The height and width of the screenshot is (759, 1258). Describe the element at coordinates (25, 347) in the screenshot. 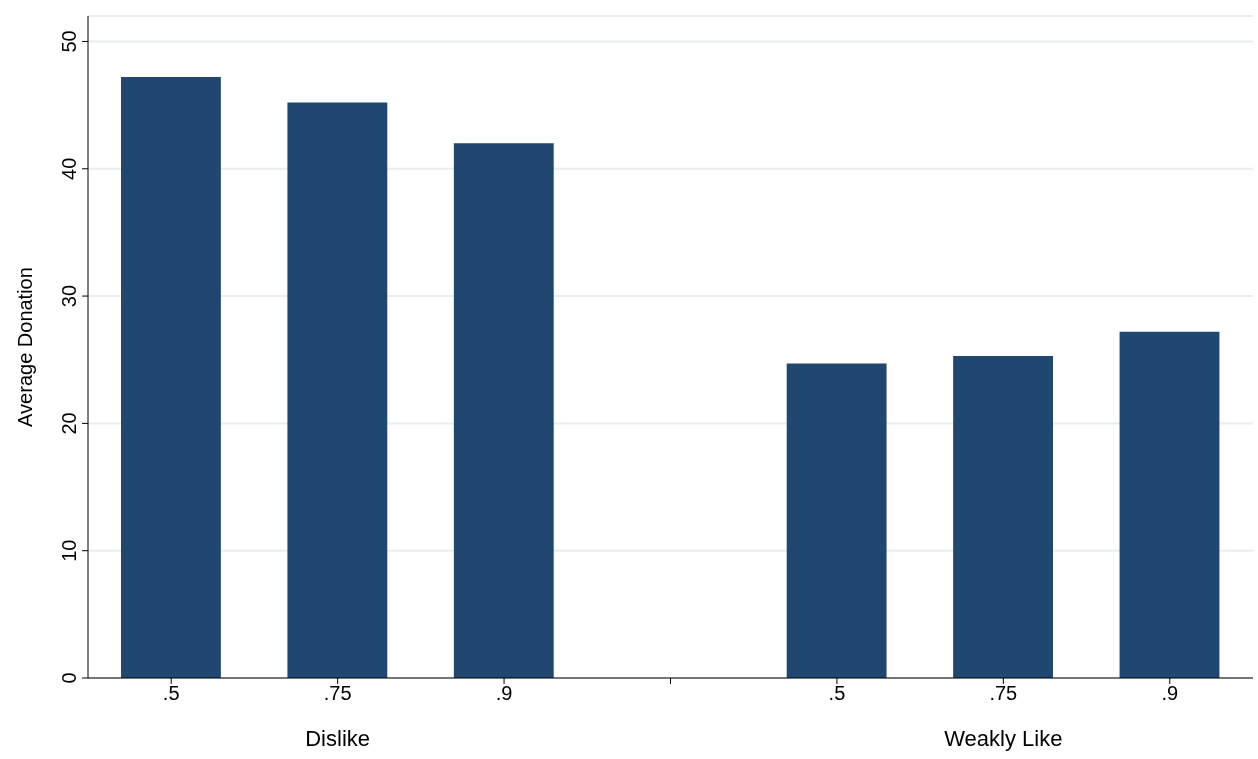

I see `y-axis-title: Average Donation` at that location.